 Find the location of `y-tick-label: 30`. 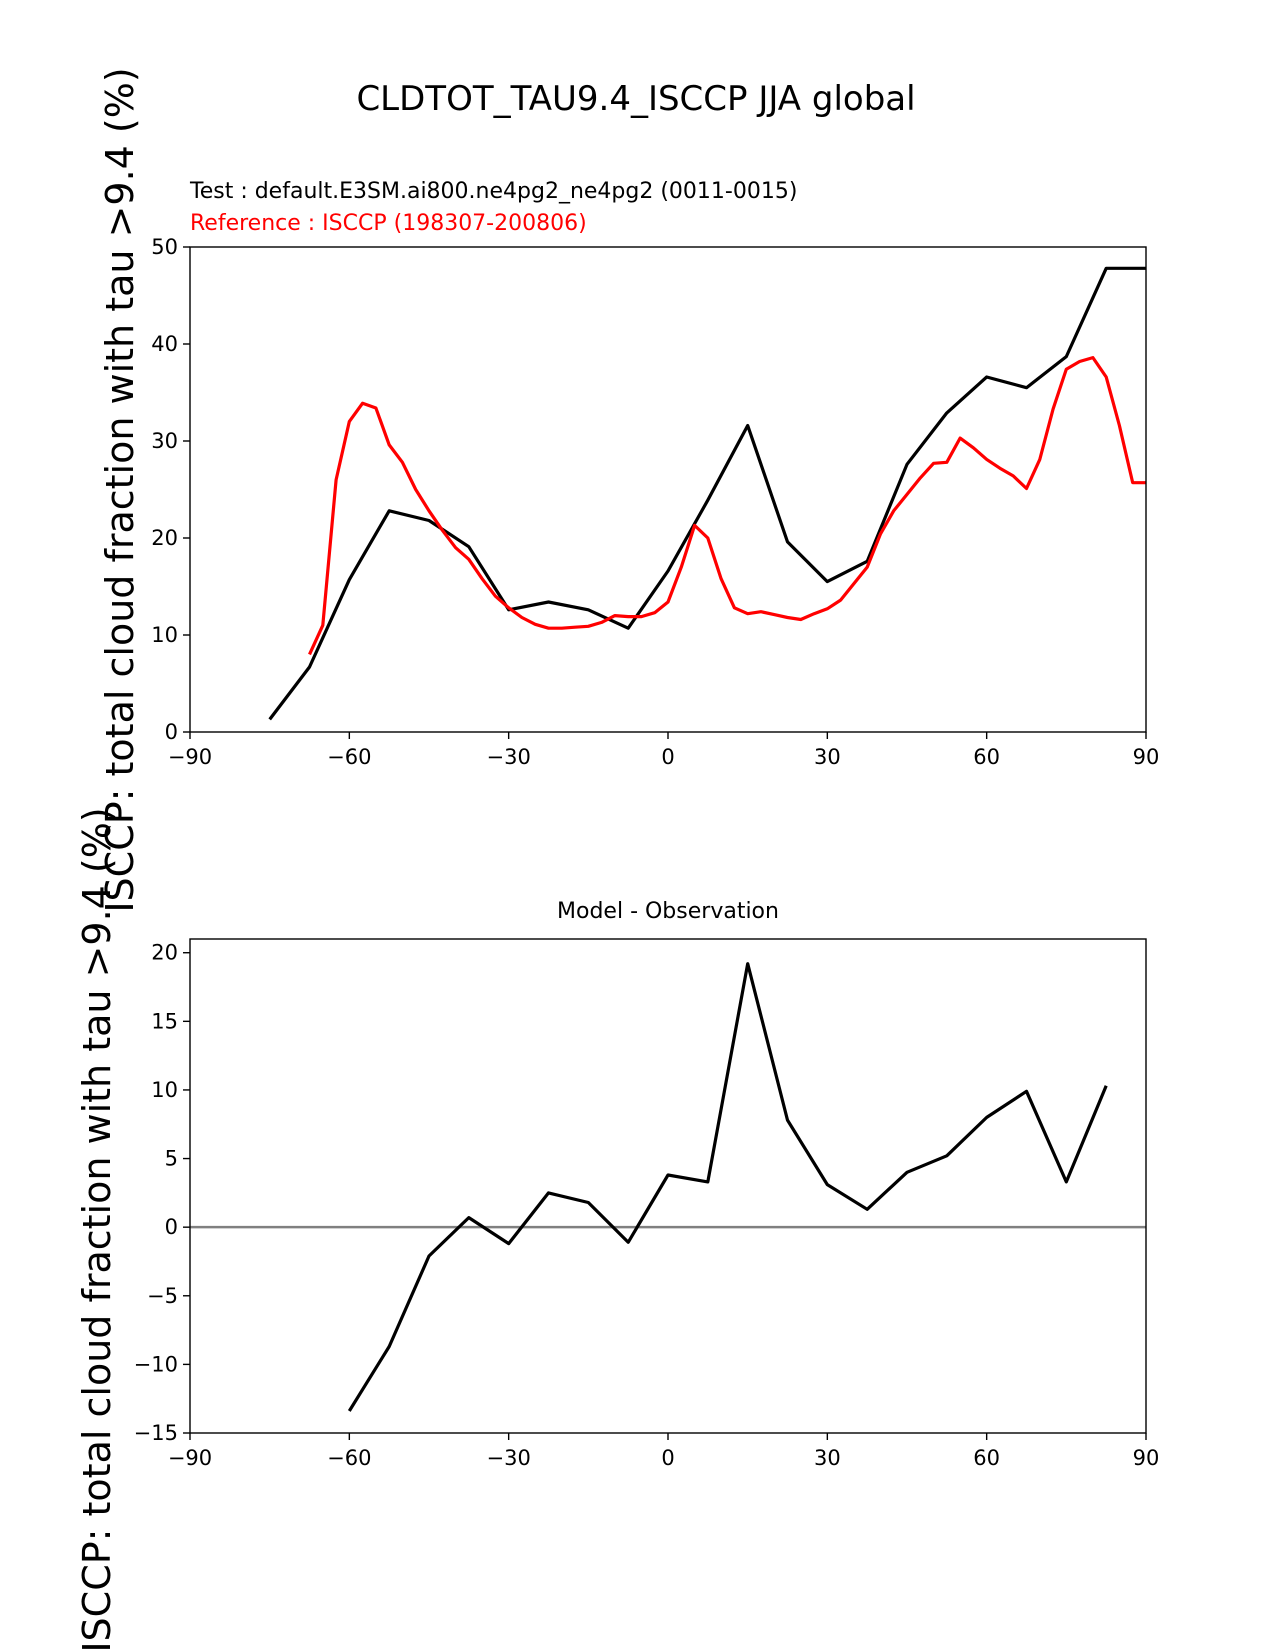

y-tick-label: 30 is located at coordinates (164, 441).